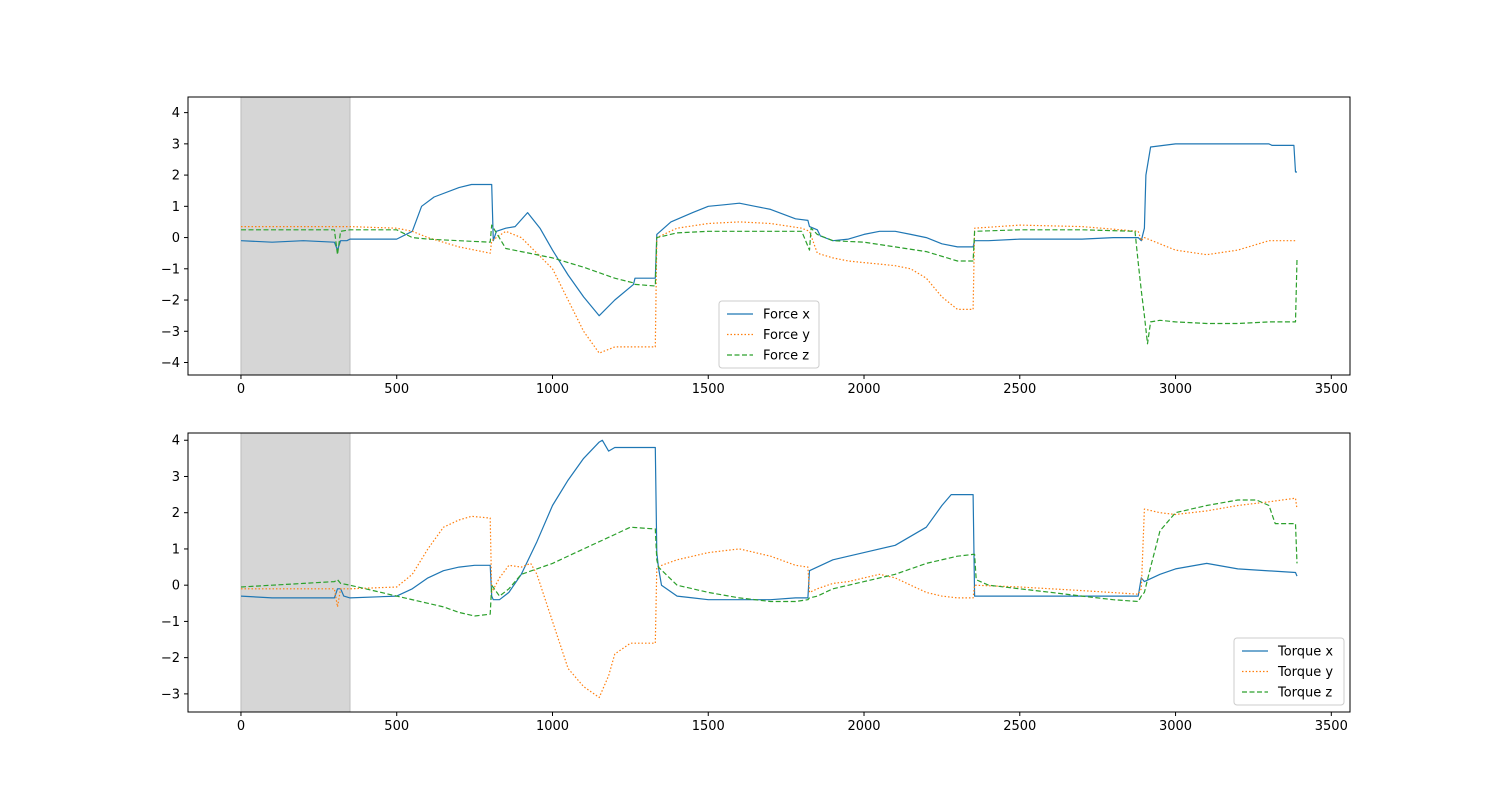 The width and height of the screenshot is (1500, 804). I want to click on legend-entry: Force x, so click(786, 315).